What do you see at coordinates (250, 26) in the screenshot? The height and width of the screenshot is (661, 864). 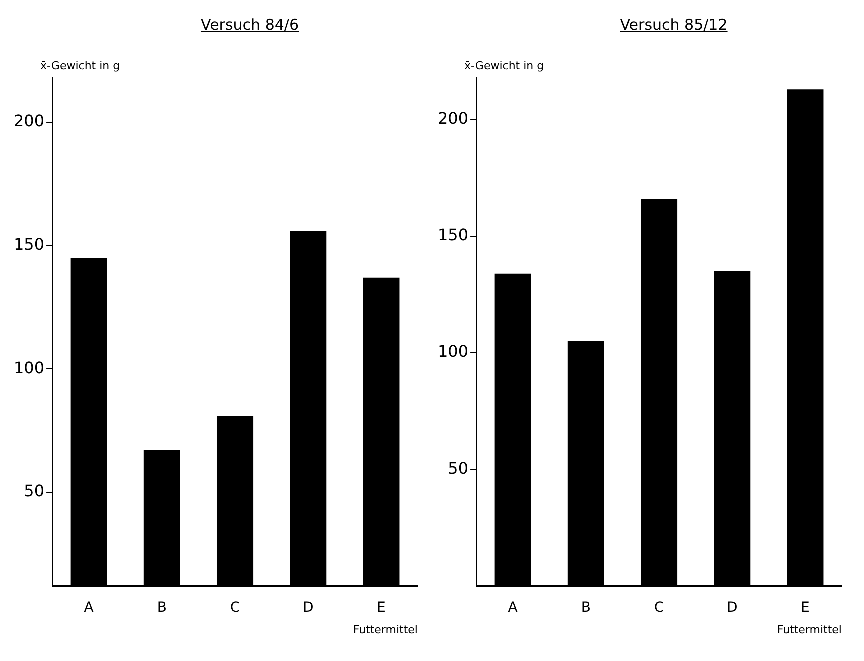 I see `chart-title: Versuch 84/6` at bounding box center [250, 26].